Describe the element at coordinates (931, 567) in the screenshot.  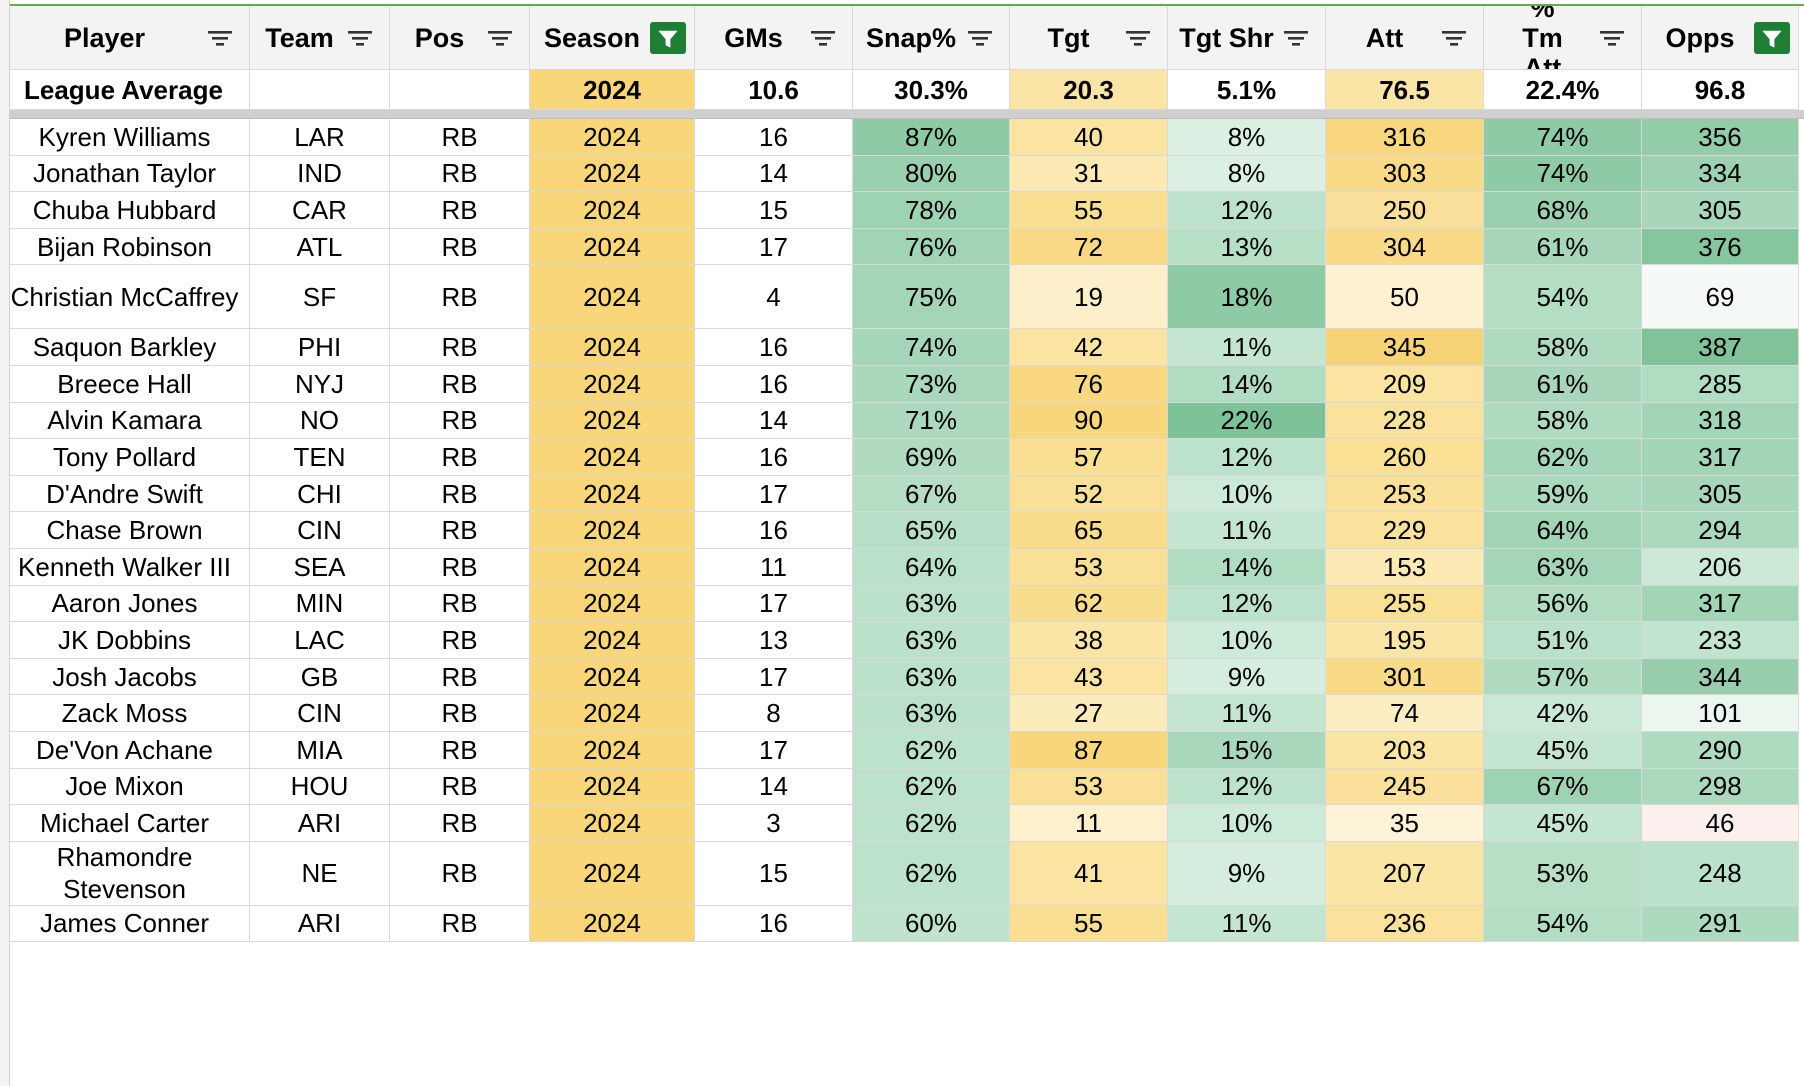
I see `cell-snap: 64%` at that location.